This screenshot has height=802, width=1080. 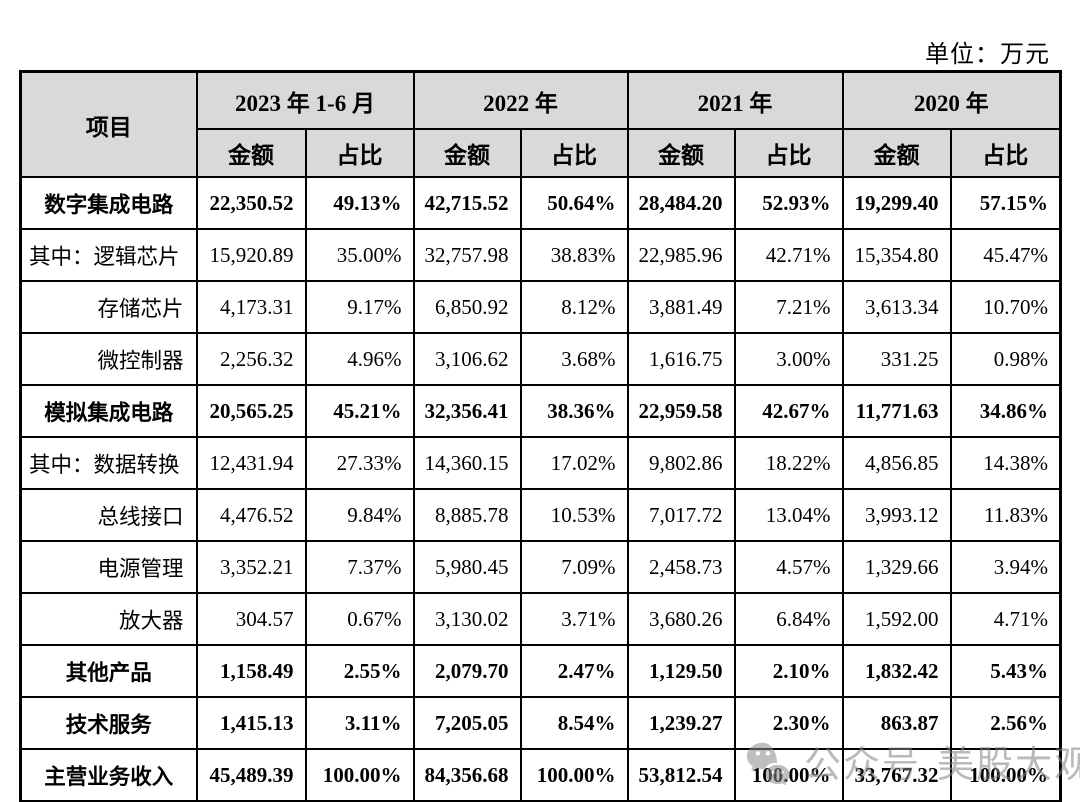 What do you see at coordinates (108, 515) in the screenshot?
I see `row-label: 总线接口` at bounding box center [108, 515].